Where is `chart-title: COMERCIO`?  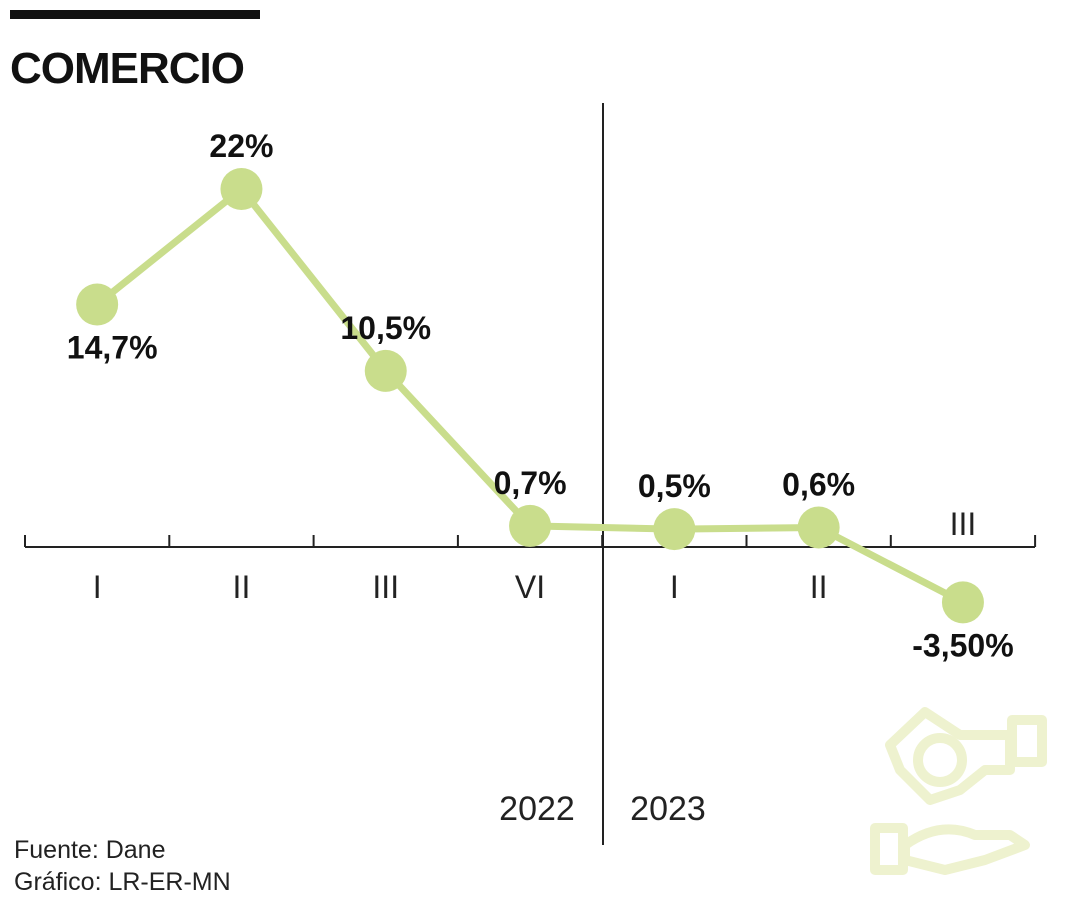 chart-title: COMERCIO is located at coordinates (127, 68).